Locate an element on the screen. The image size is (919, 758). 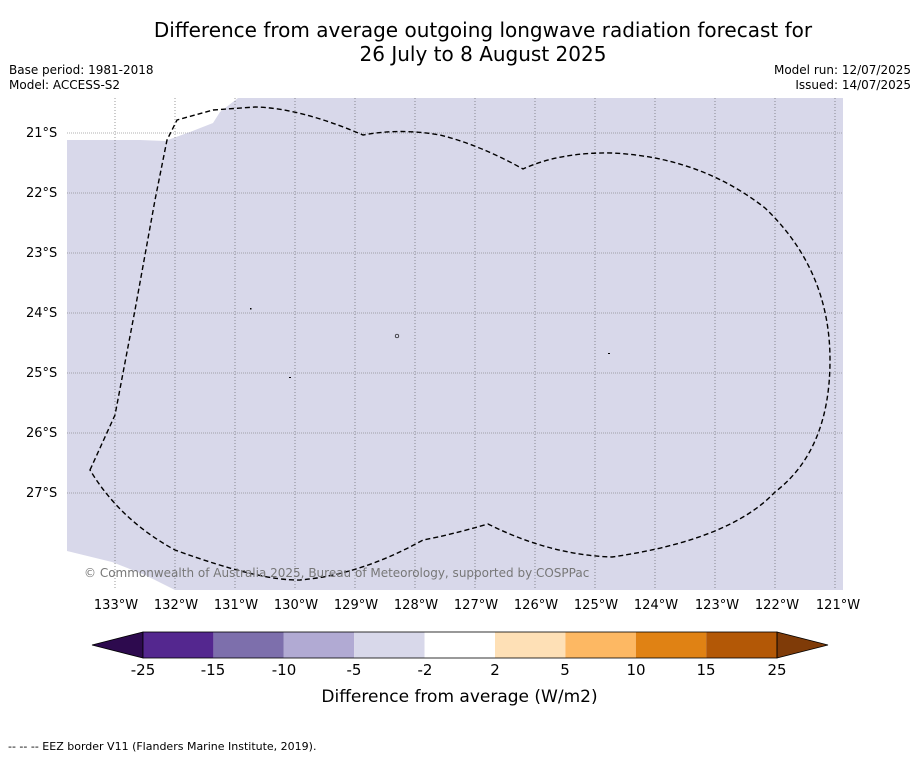
lon-label: 131°W is located at coordinates (236, 605).